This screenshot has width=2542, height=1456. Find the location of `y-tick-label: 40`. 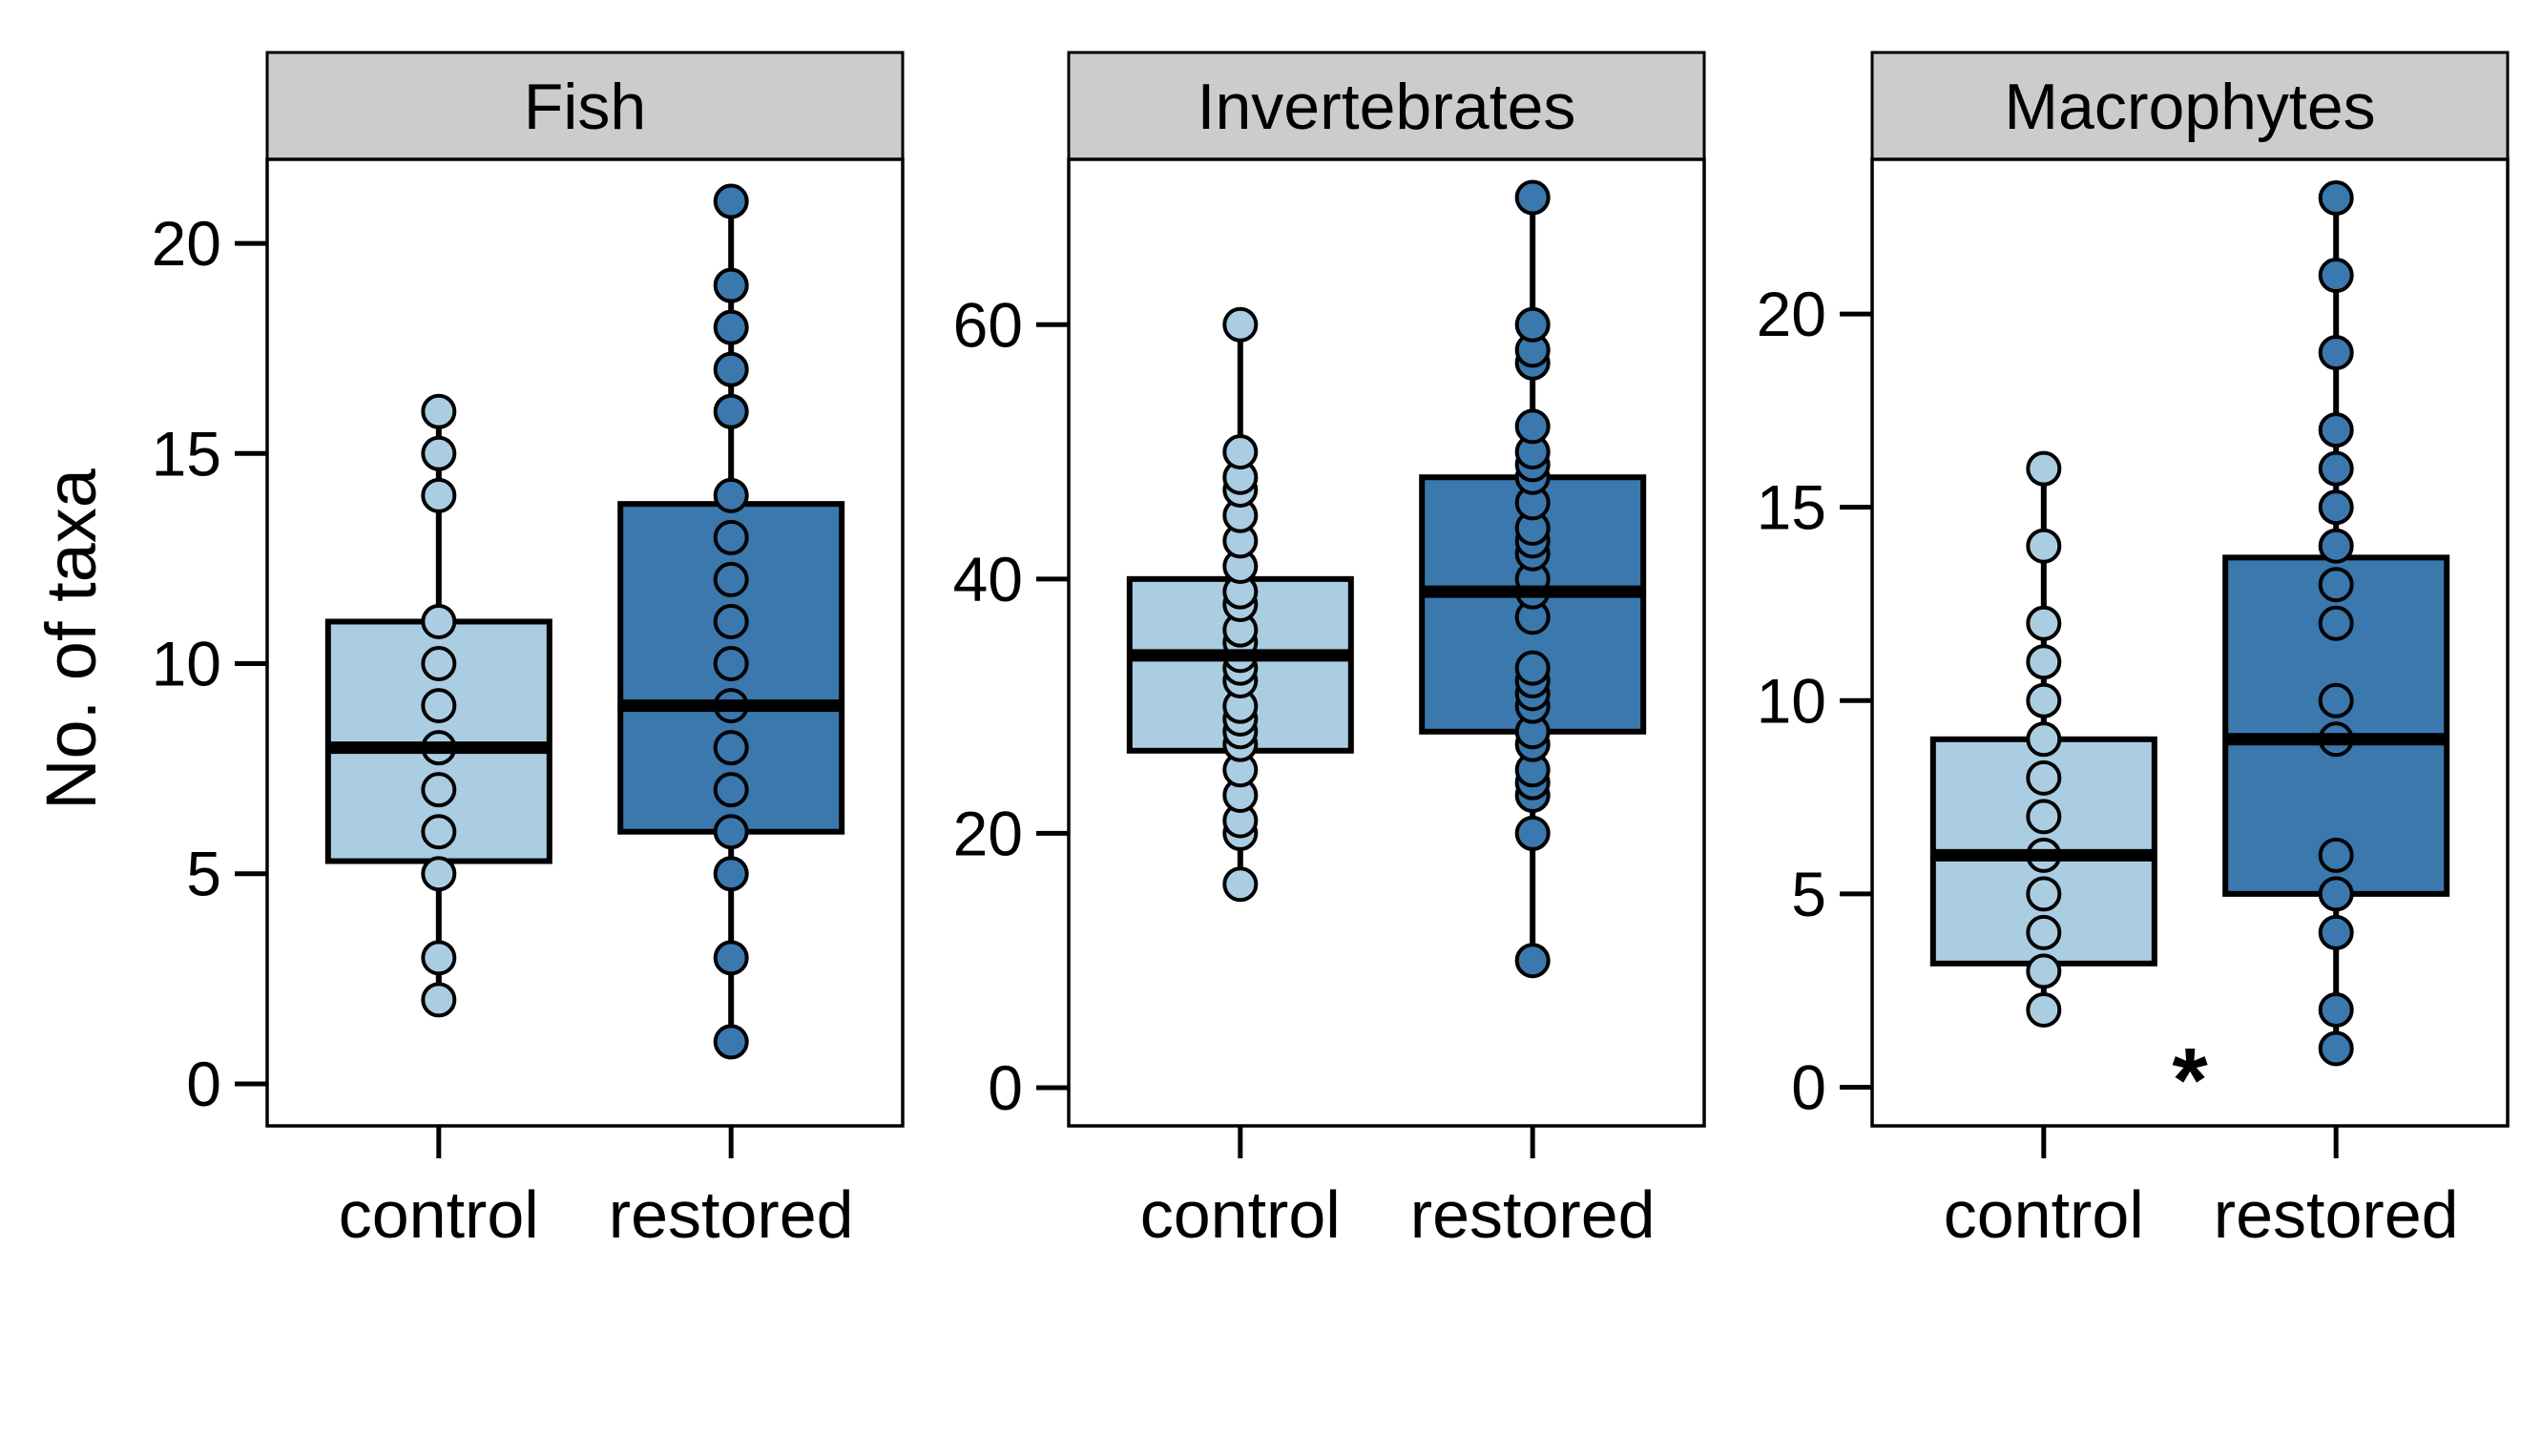

y-tick-label: 40 is located at coordinates (988, 579).